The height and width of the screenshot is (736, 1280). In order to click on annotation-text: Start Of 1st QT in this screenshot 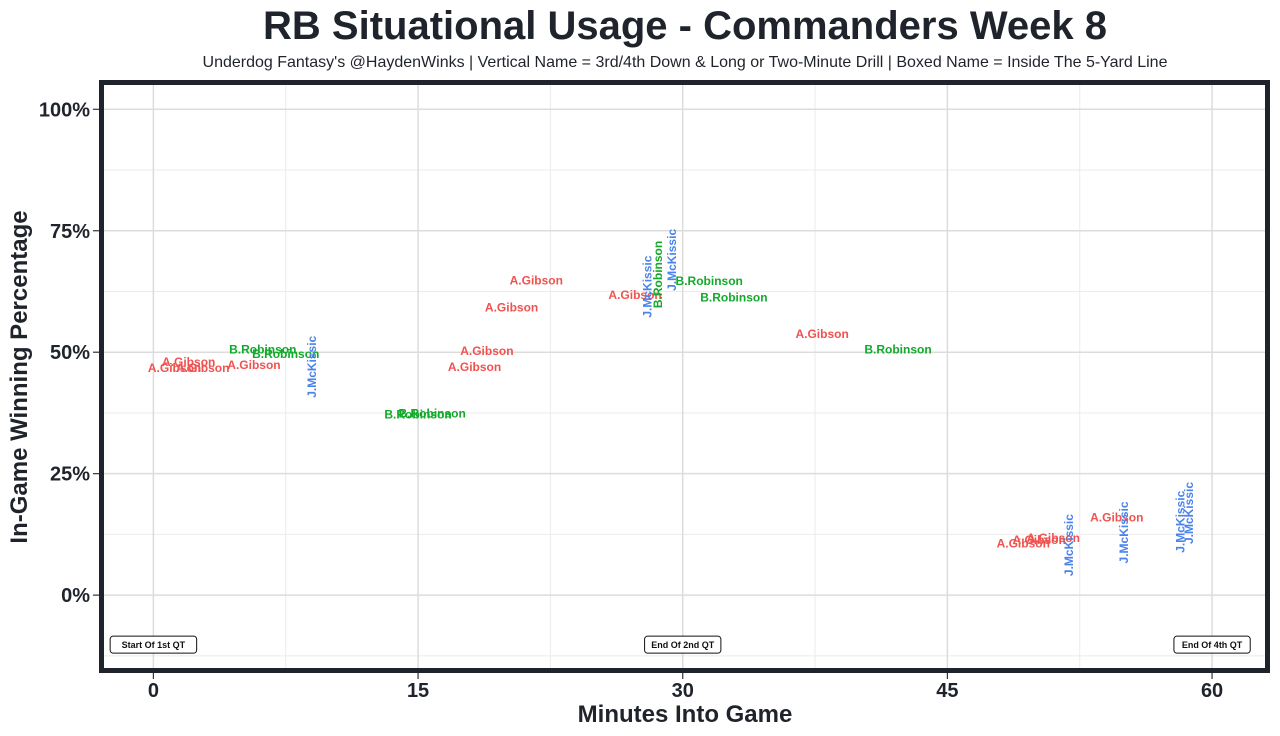, I will do `click(154, 645)`.